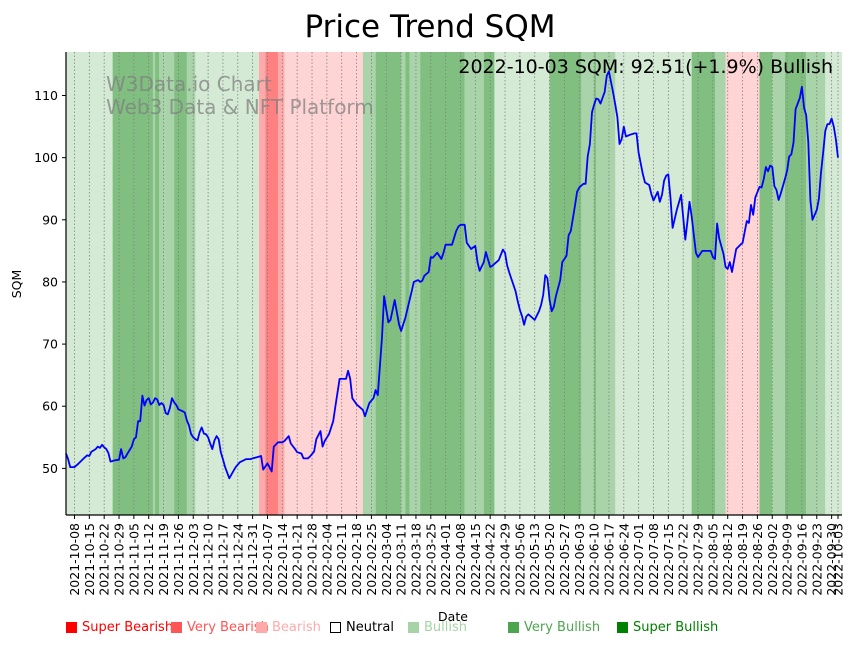 The image size is (860, 646). Describe the element at coordinates (549, 559) in the screenshot. I see `x-tick-label: 2022-05-20` at that location.